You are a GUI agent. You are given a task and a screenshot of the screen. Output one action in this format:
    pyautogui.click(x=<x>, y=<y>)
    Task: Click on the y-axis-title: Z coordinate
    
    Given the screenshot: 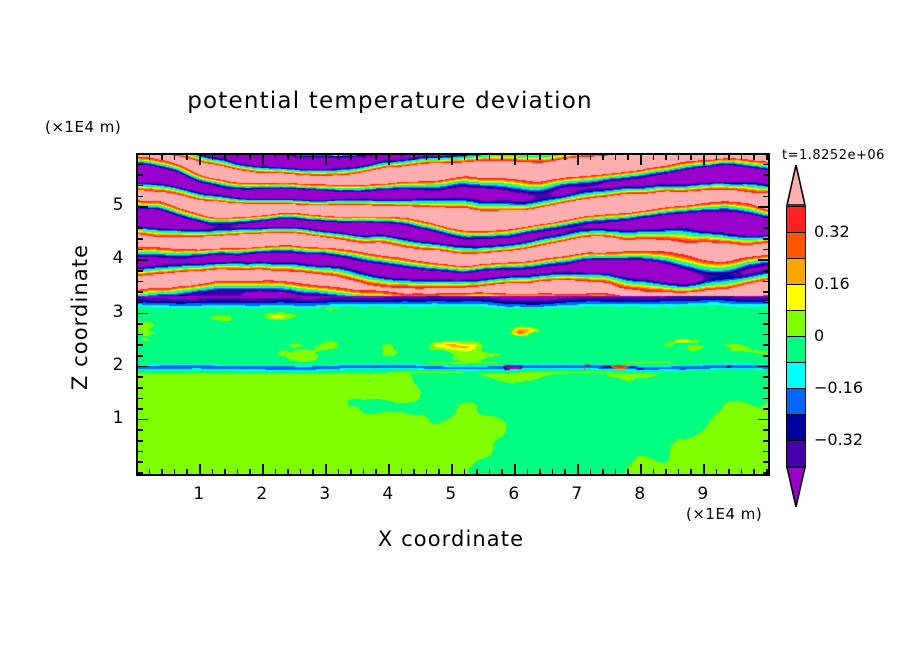 What is the action you would take?
    pyautogui.click(x=80, y=317)
    